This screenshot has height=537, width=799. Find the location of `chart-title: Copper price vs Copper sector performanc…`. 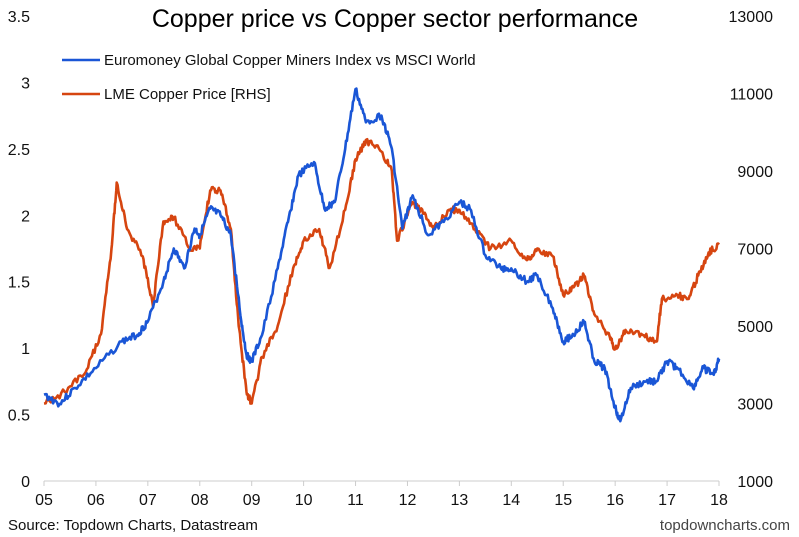

chart-title: Copper price vs Copper sector performanc… is located at coordinates (395, 19).